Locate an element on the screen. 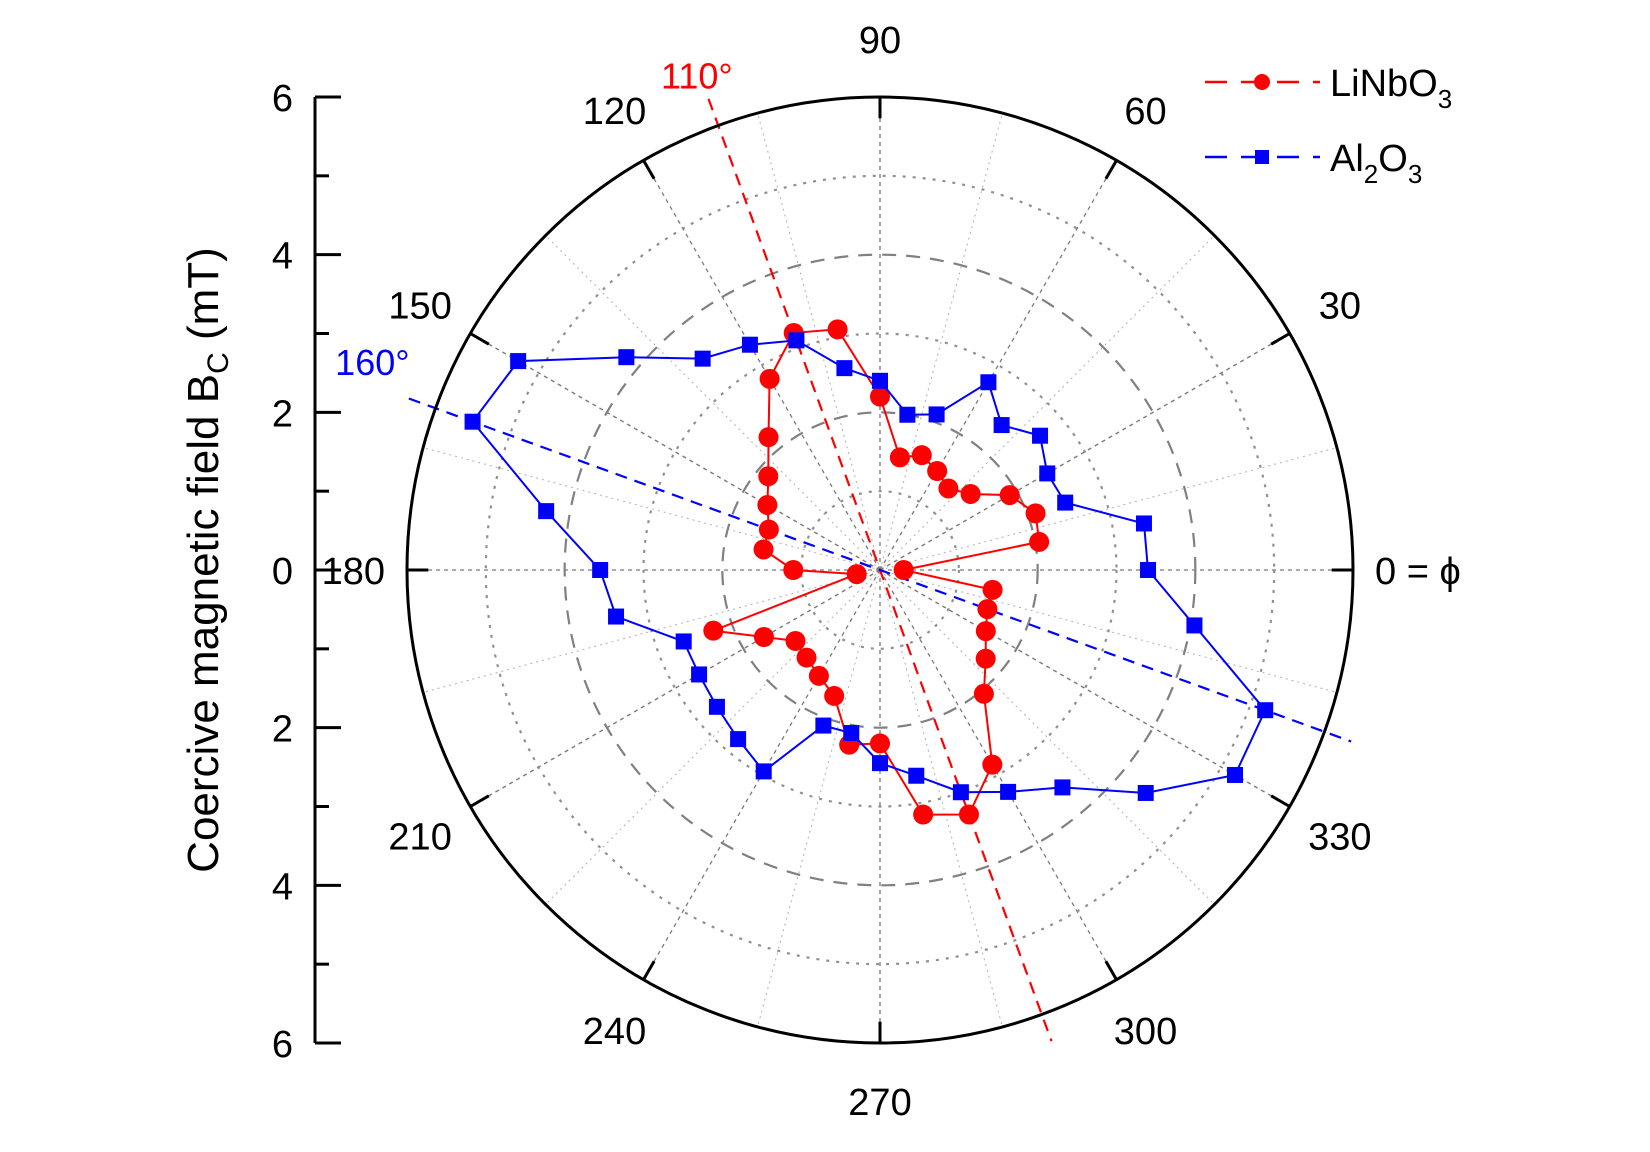 This screenshot has height=1152, width=1650. angle-label-120: 120 is located at coordinates (614, 112).